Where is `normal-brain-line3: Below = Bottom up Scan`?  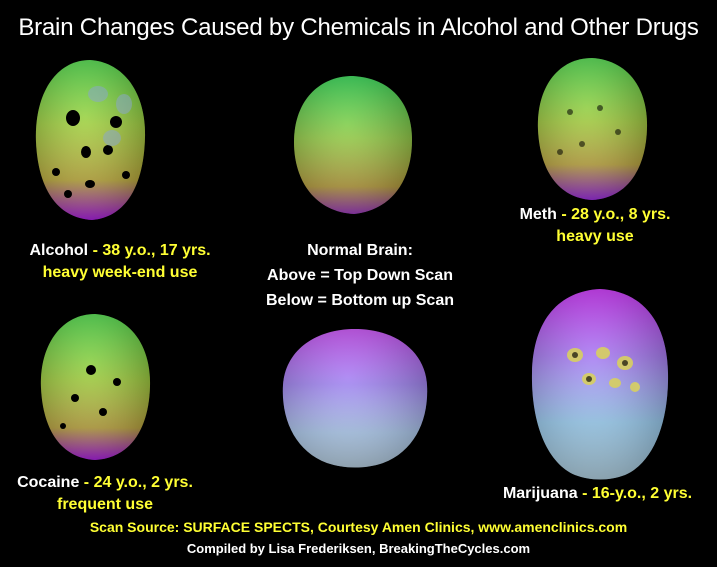 normal-brain-line3: Below = Bottom up Scan is located at coordinates (359, 300).